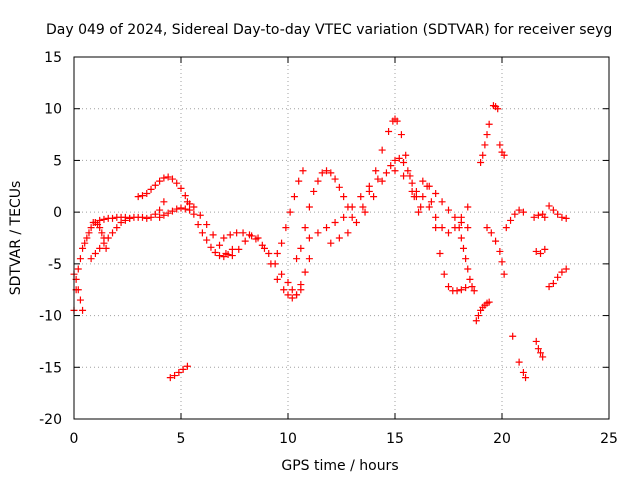  Describe the element at coordinates (50, 317) in the screenshot. I see `y-tick-label: -10` at that location.